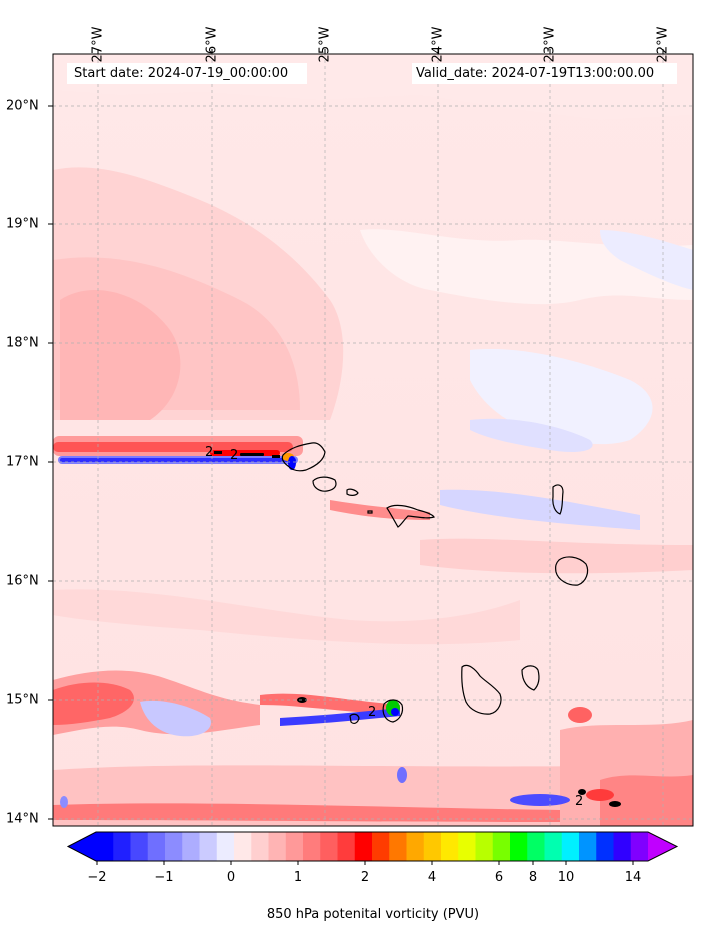  What do you see at coordinates (566, 877) in the screenshot?
I see `colorbar-tick-label: 10` at bounding box center [566, 877].